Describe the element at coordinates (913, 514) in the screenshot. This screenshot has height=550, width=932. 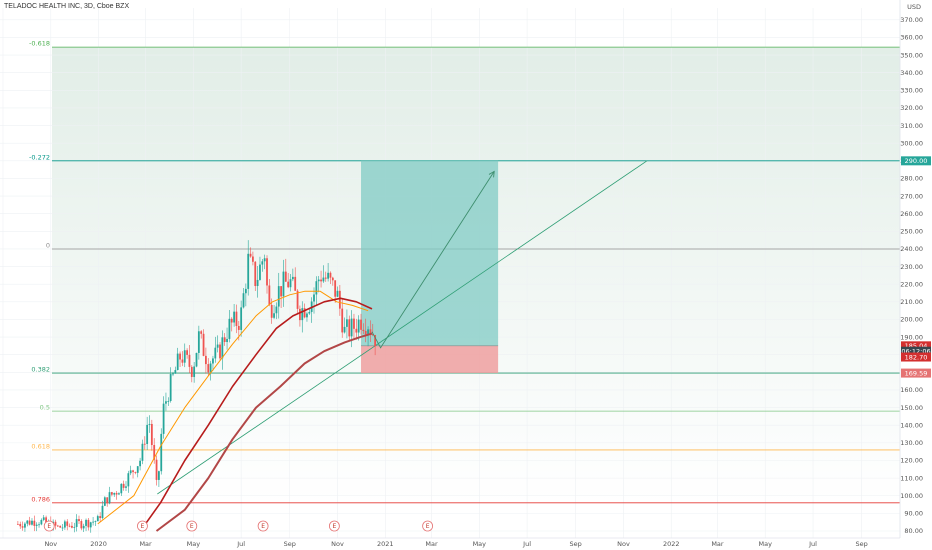
I see `price-tick-label: 90.00` at that location.